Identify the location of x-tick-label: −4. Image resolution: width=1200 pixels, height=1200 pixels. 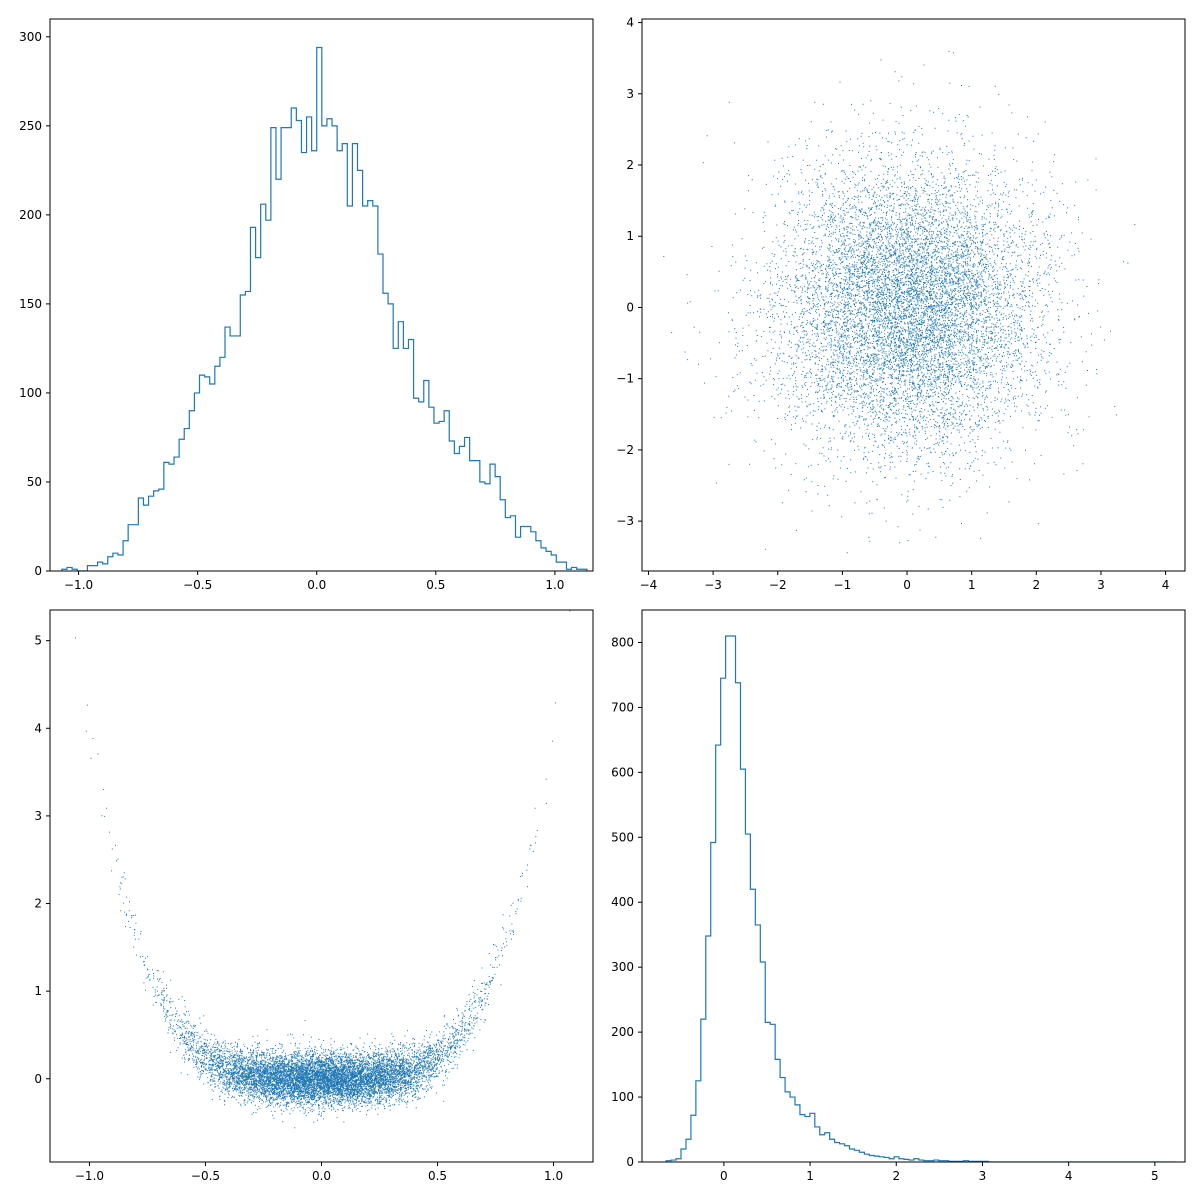
(649, 585).